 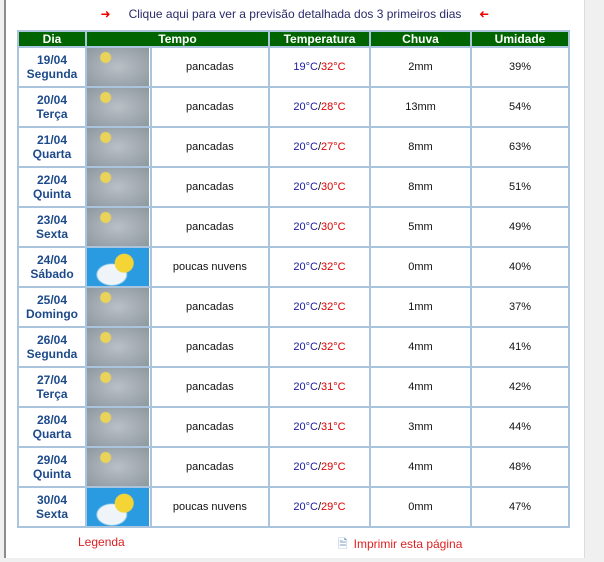 I want to click on temp-max: 28°C, so click(x=333, y=107).